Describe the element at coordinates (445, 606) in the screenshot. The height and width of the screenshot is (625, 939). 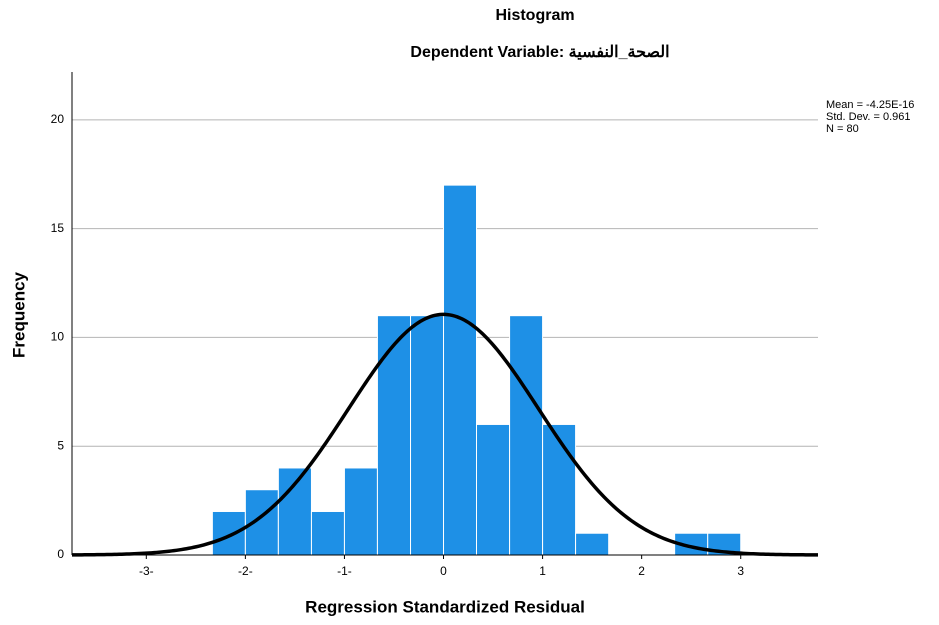
I see `x-axis-label: Regression Standardized Residual` at that location.